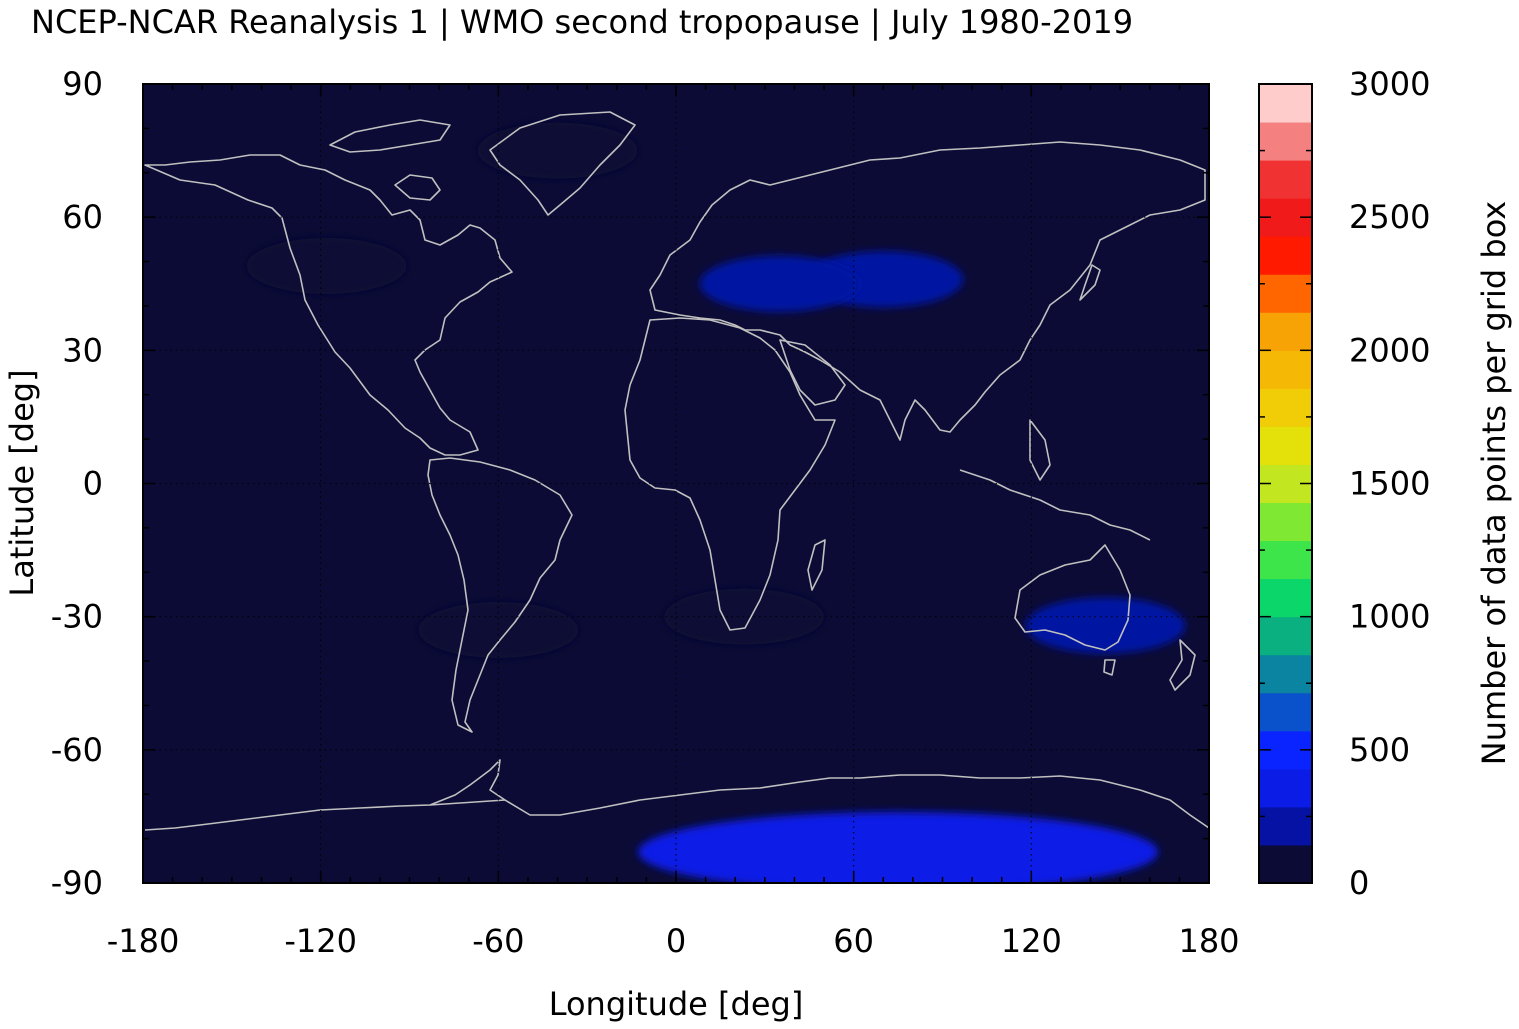  What do you see at coordinates (82, 84) in the screenshot?
I see `y-tick-label: 90` at bounding box center [82, 84].